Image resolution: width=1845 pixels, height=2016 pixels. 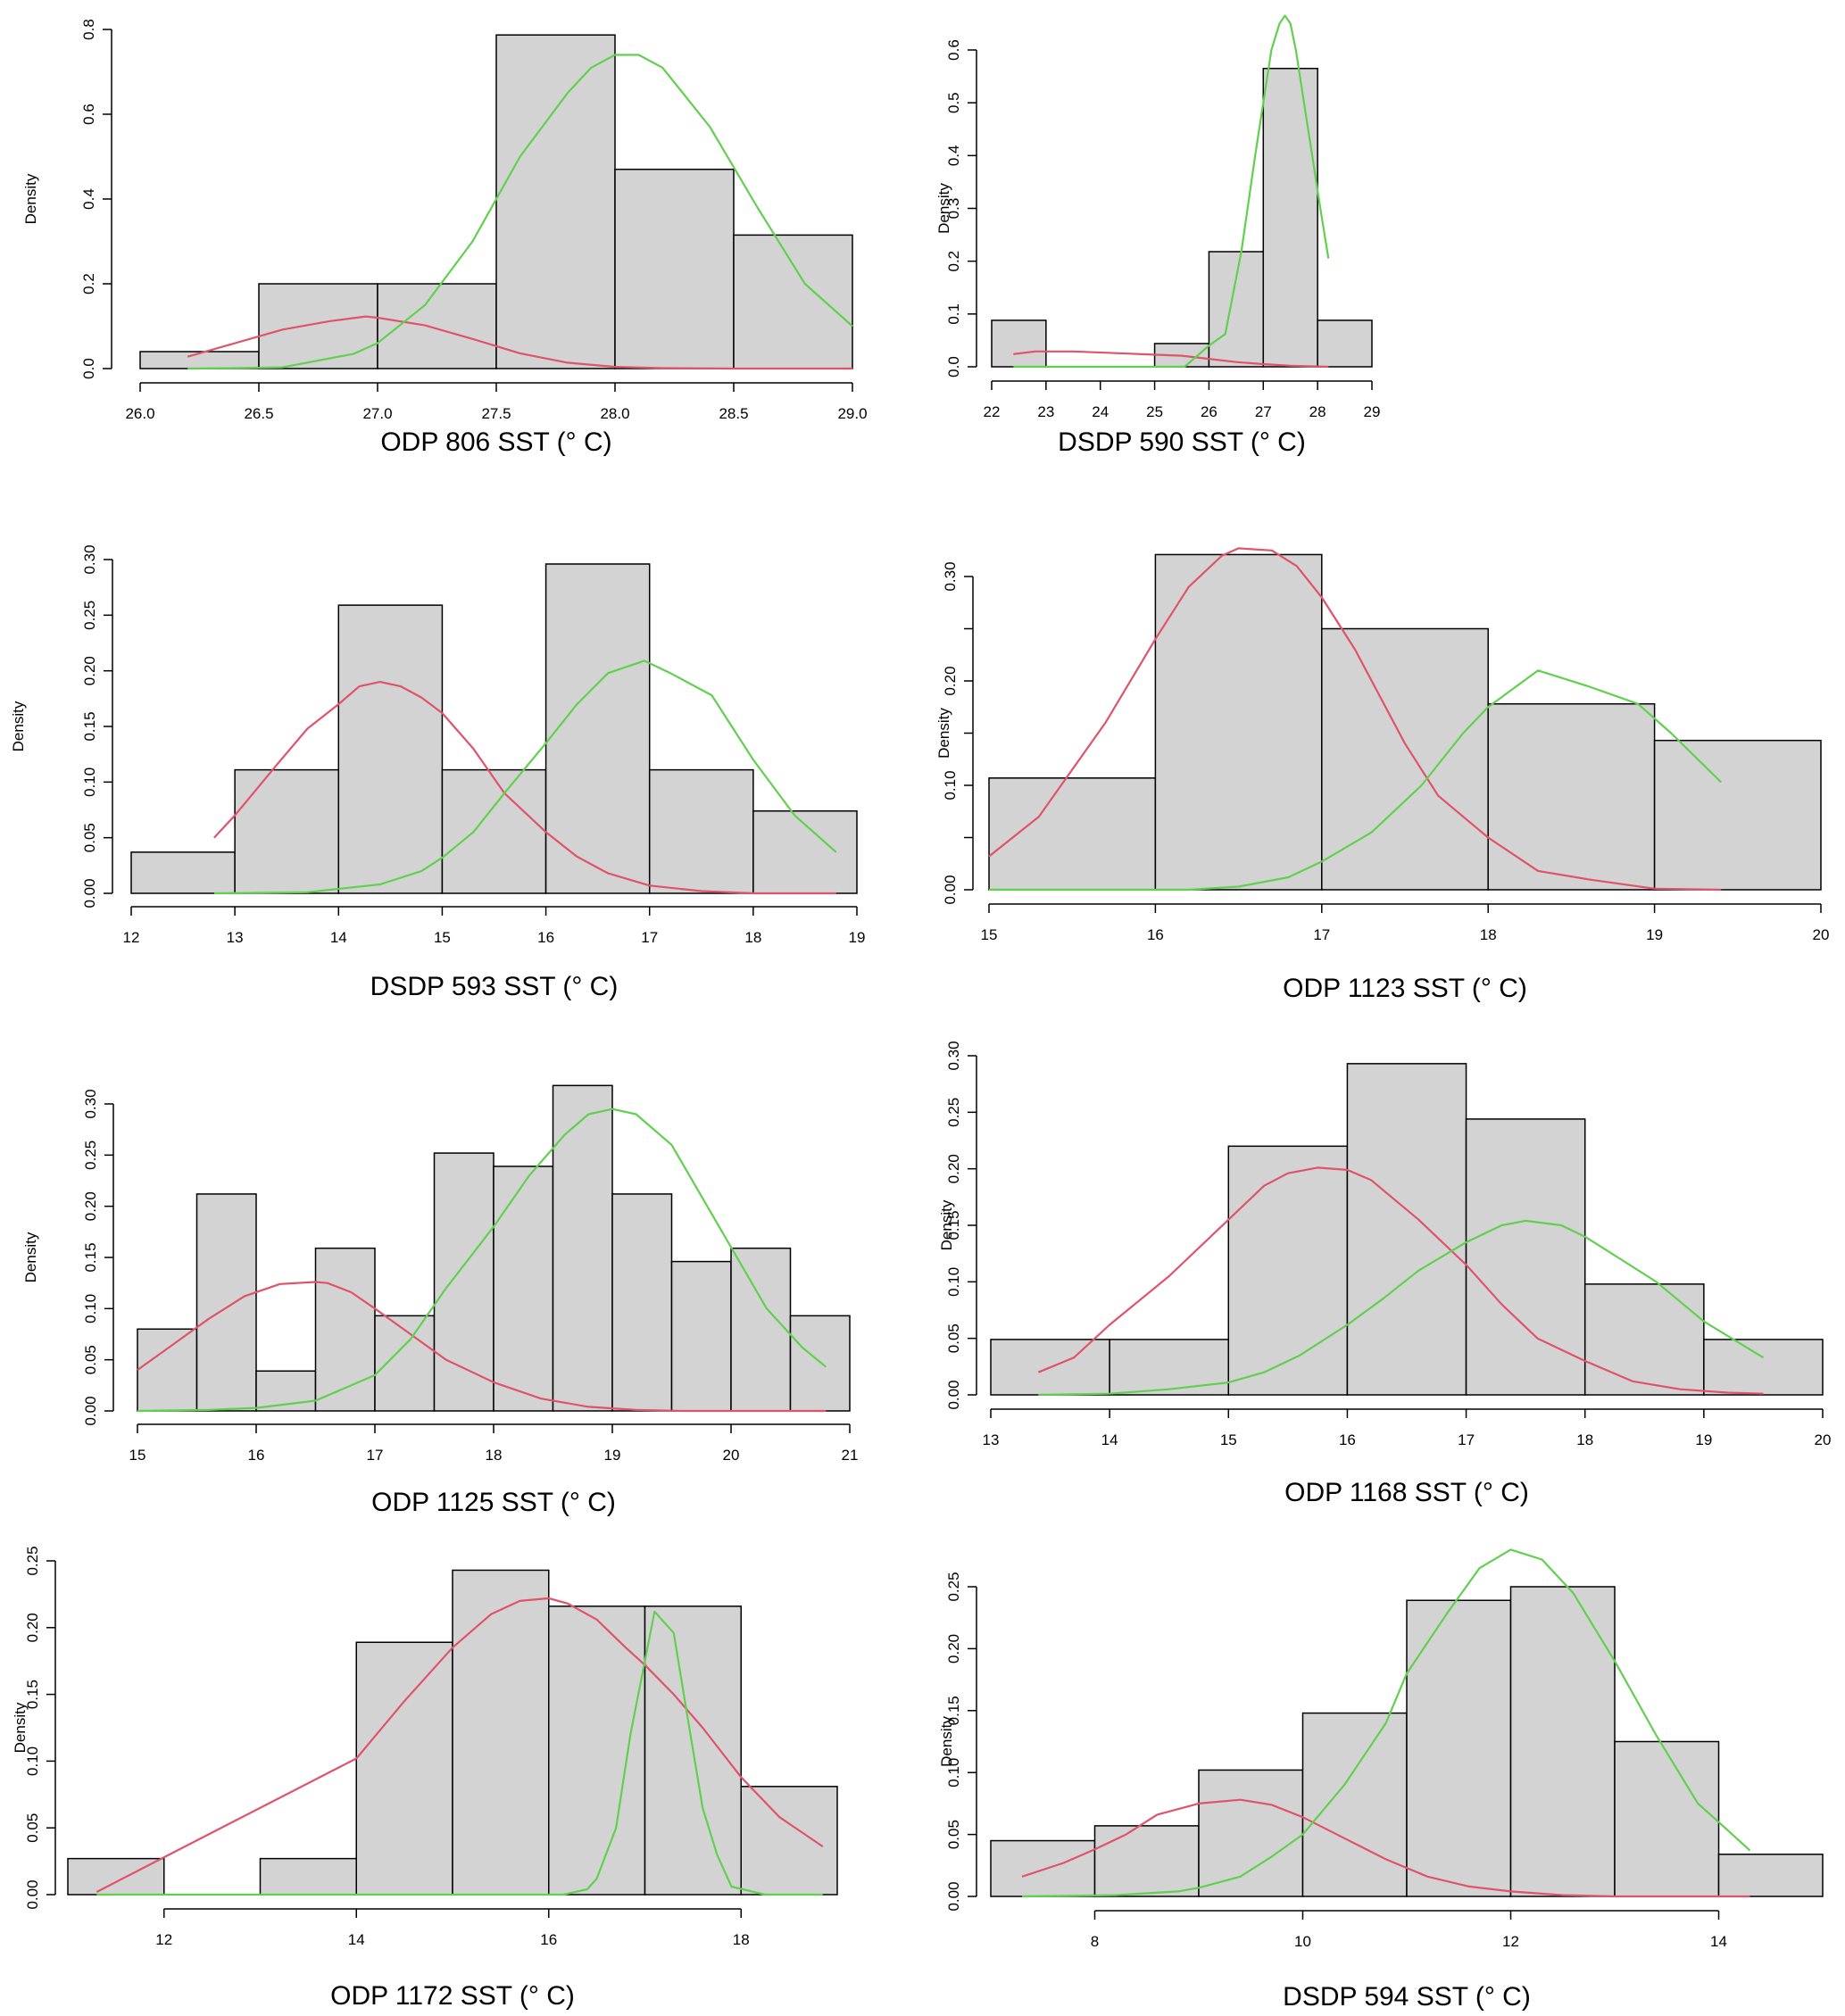 I want to click on x-tick-label: 23, so click(x=1045, y=411).